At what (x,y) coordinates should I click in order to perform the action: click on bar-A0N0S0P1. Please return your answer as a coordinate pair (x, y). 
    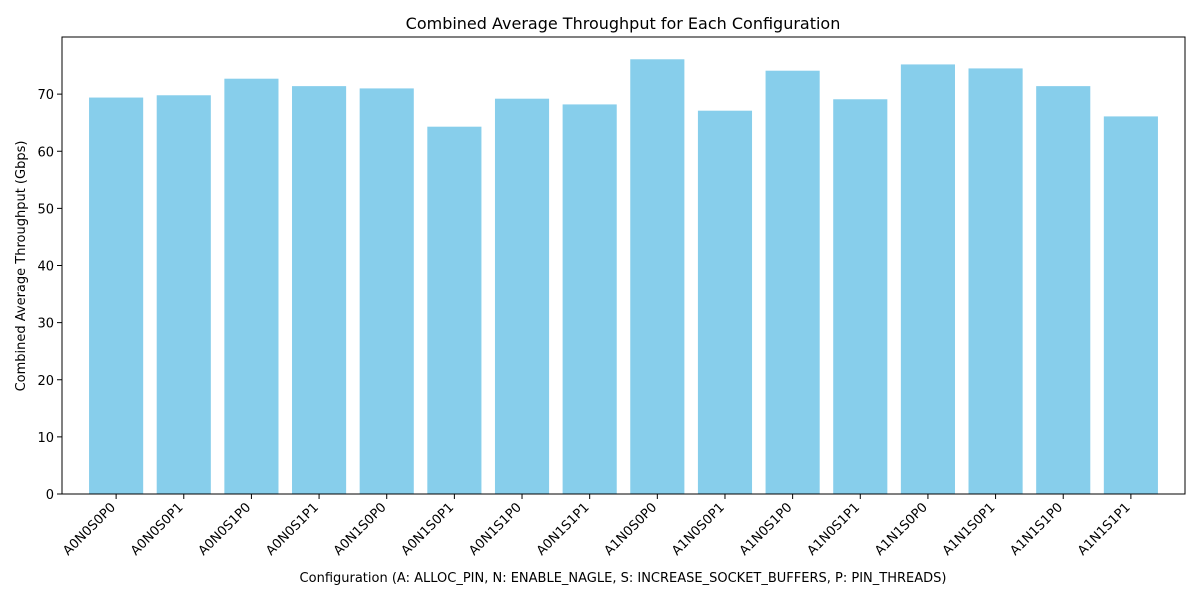
    Looking at the image, I should click on (183, 294).